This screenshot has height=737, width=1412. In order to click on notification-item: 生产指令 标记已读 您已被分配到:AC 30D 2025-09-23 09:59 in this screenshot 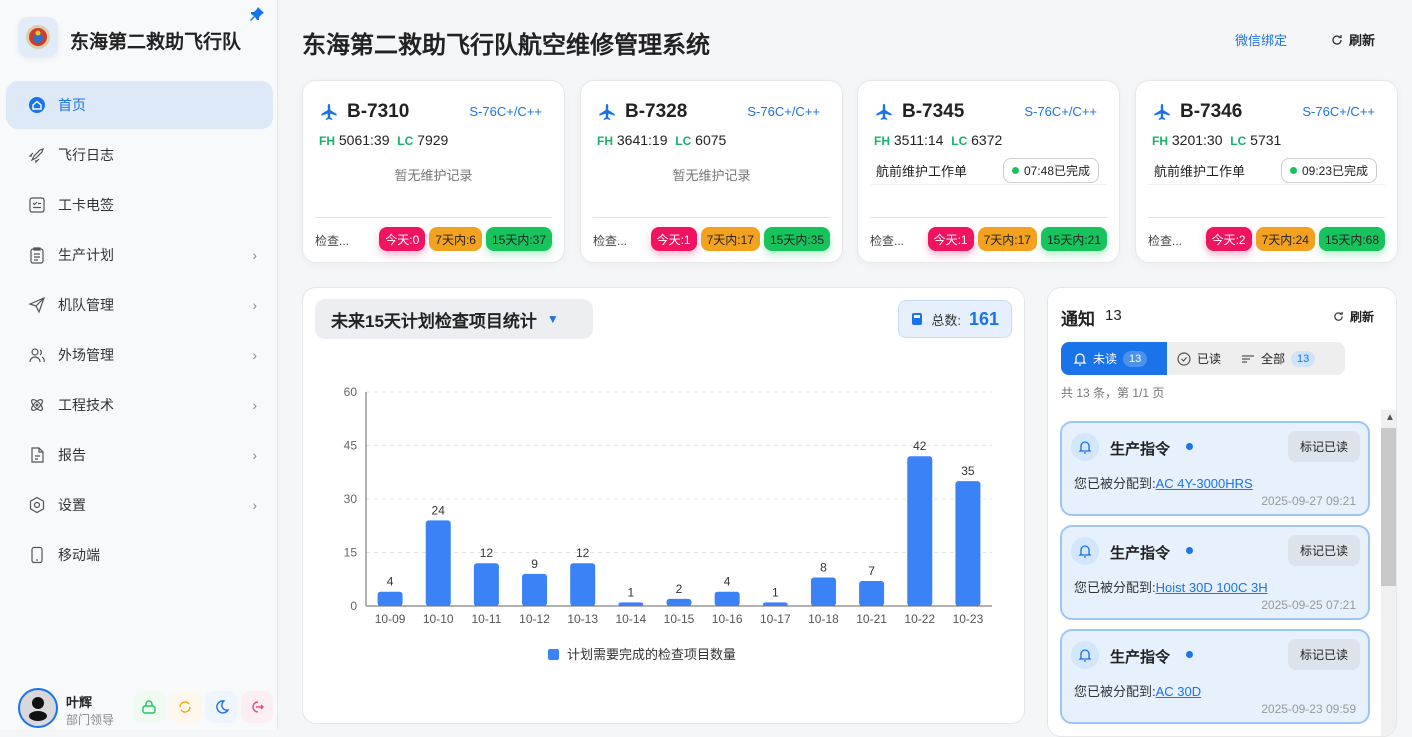, I will do `click(1215, 676)`.